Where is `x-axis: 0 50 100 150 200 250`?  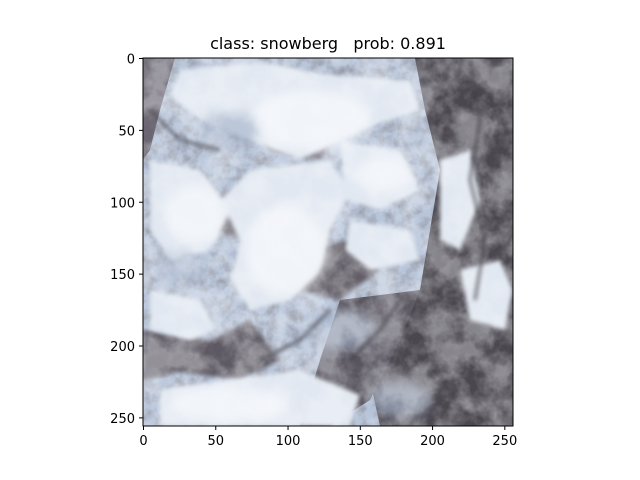 x-axis: 0 50 100 150 200 250 is located at coordinates (328, 437).